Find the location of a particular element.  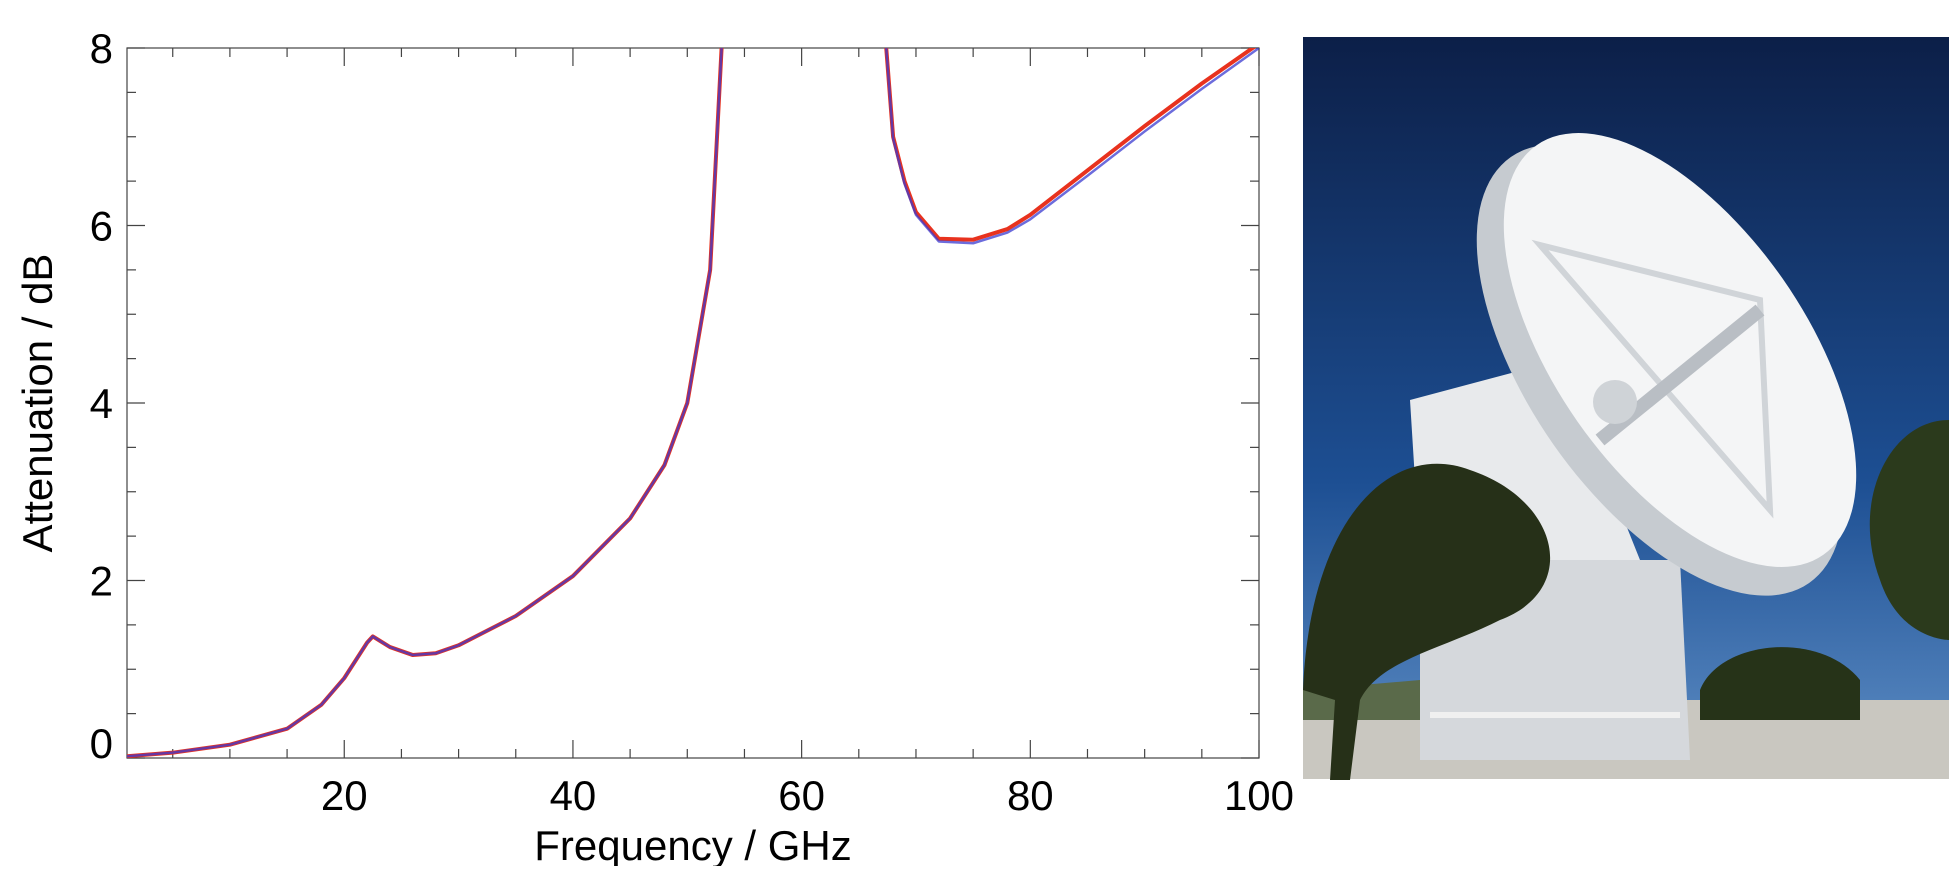

y-tick-label: 0 is located at coordinates (101, 743).